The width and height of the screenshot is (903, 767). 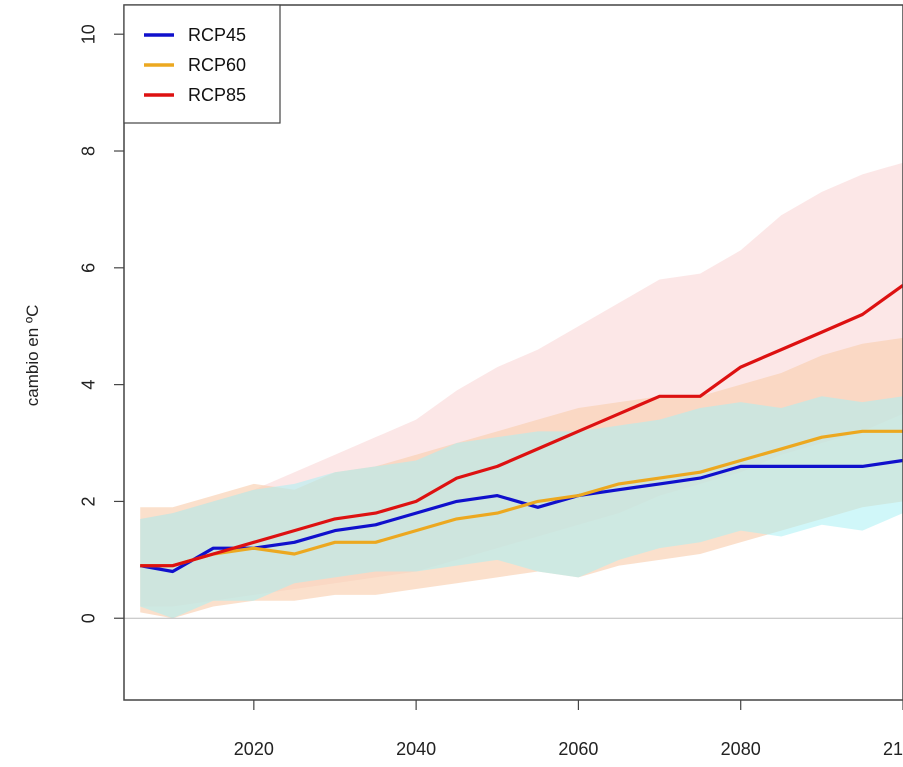 What do you see at coordinates (89, 385) in the screenshot?
I see `y-tick-label-4: 4` at bounding box center [89, 385].